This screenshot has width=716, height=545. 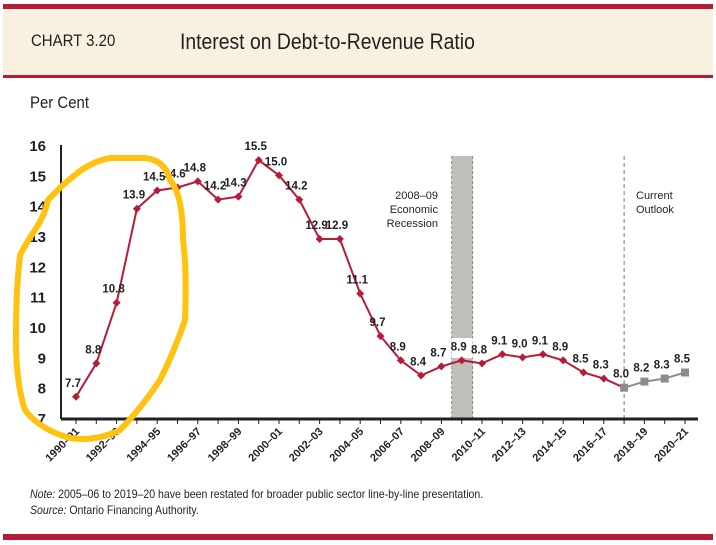 I want to click on x-tick-label: 2020–21, so click(x=671, y=445).